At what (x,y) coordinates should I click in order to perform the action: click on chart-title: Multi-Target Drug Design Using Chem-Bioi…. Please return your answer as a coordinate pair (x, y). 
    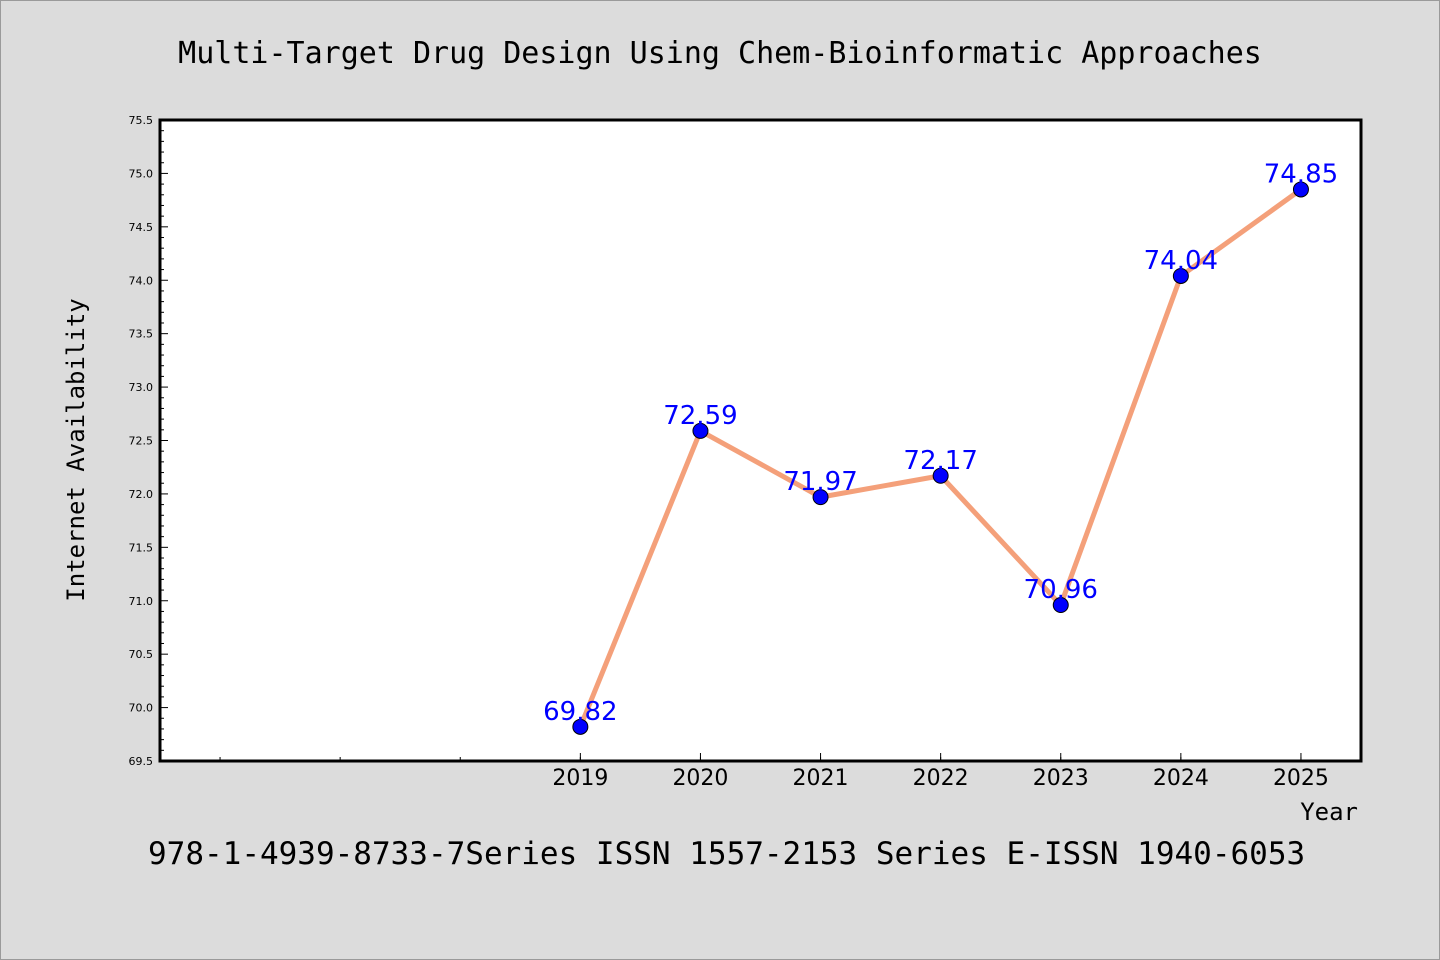
    Looking at the image, I should click on (720, 53).